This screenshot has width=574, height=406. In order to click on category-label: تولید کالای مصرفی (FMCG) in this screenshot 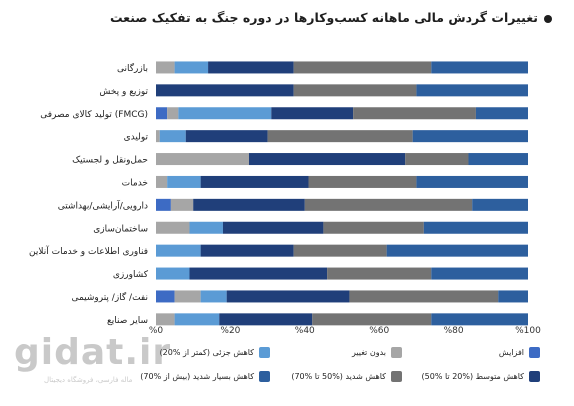, I will do `click(94, 115)`.